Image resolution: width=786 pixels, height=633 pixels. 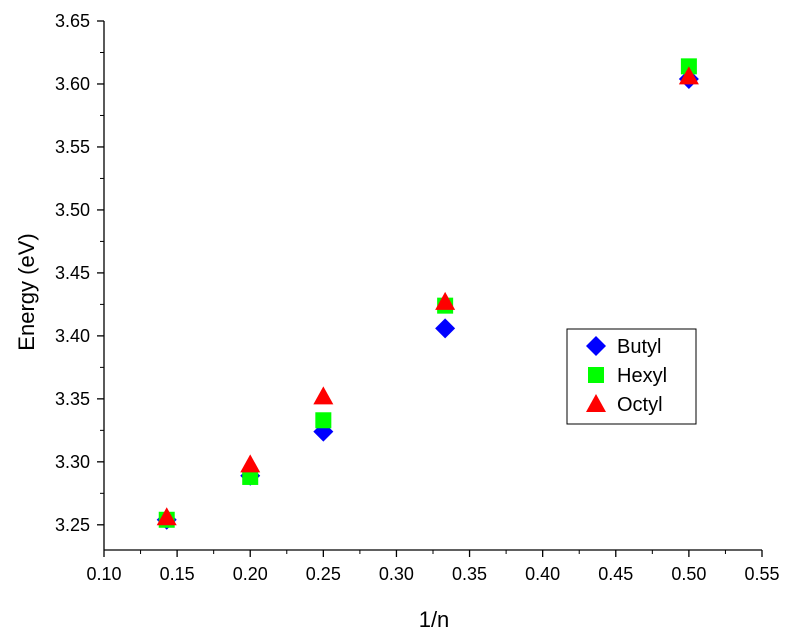 What do you see at coordinates (26, 291) in the screenshot?
I see `y-axis-title: Energy (eV)` at bounding box center [26, 291].